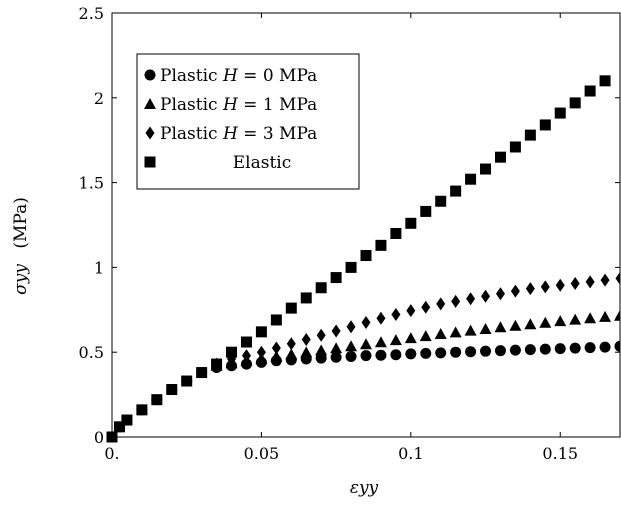  I want to click on series-diamond, so click(416, 321).